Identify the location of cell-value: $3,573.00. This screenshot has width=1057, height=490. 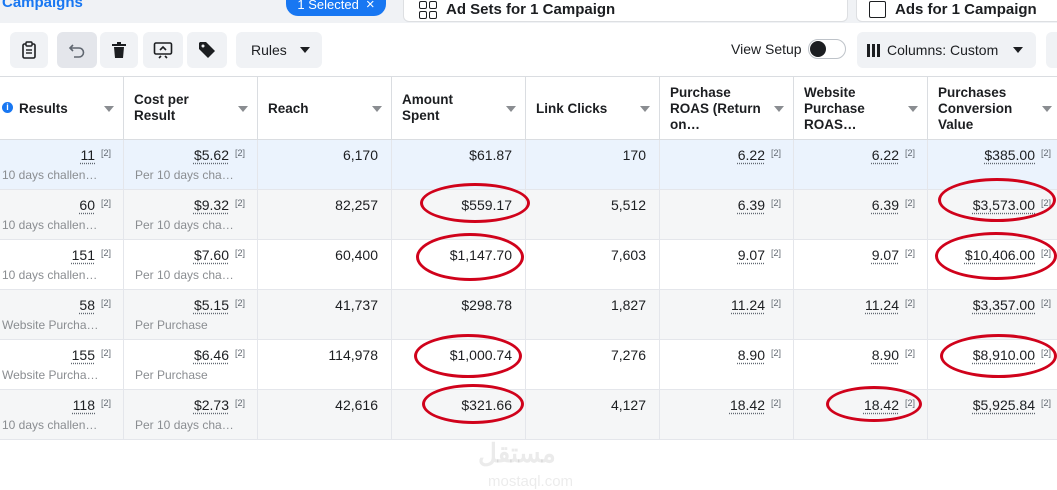
(1003, 205).